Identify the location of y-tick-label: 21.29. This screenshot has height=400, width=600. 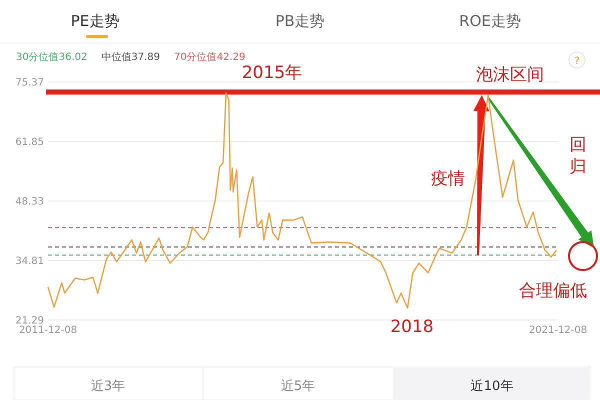
(29, 321).